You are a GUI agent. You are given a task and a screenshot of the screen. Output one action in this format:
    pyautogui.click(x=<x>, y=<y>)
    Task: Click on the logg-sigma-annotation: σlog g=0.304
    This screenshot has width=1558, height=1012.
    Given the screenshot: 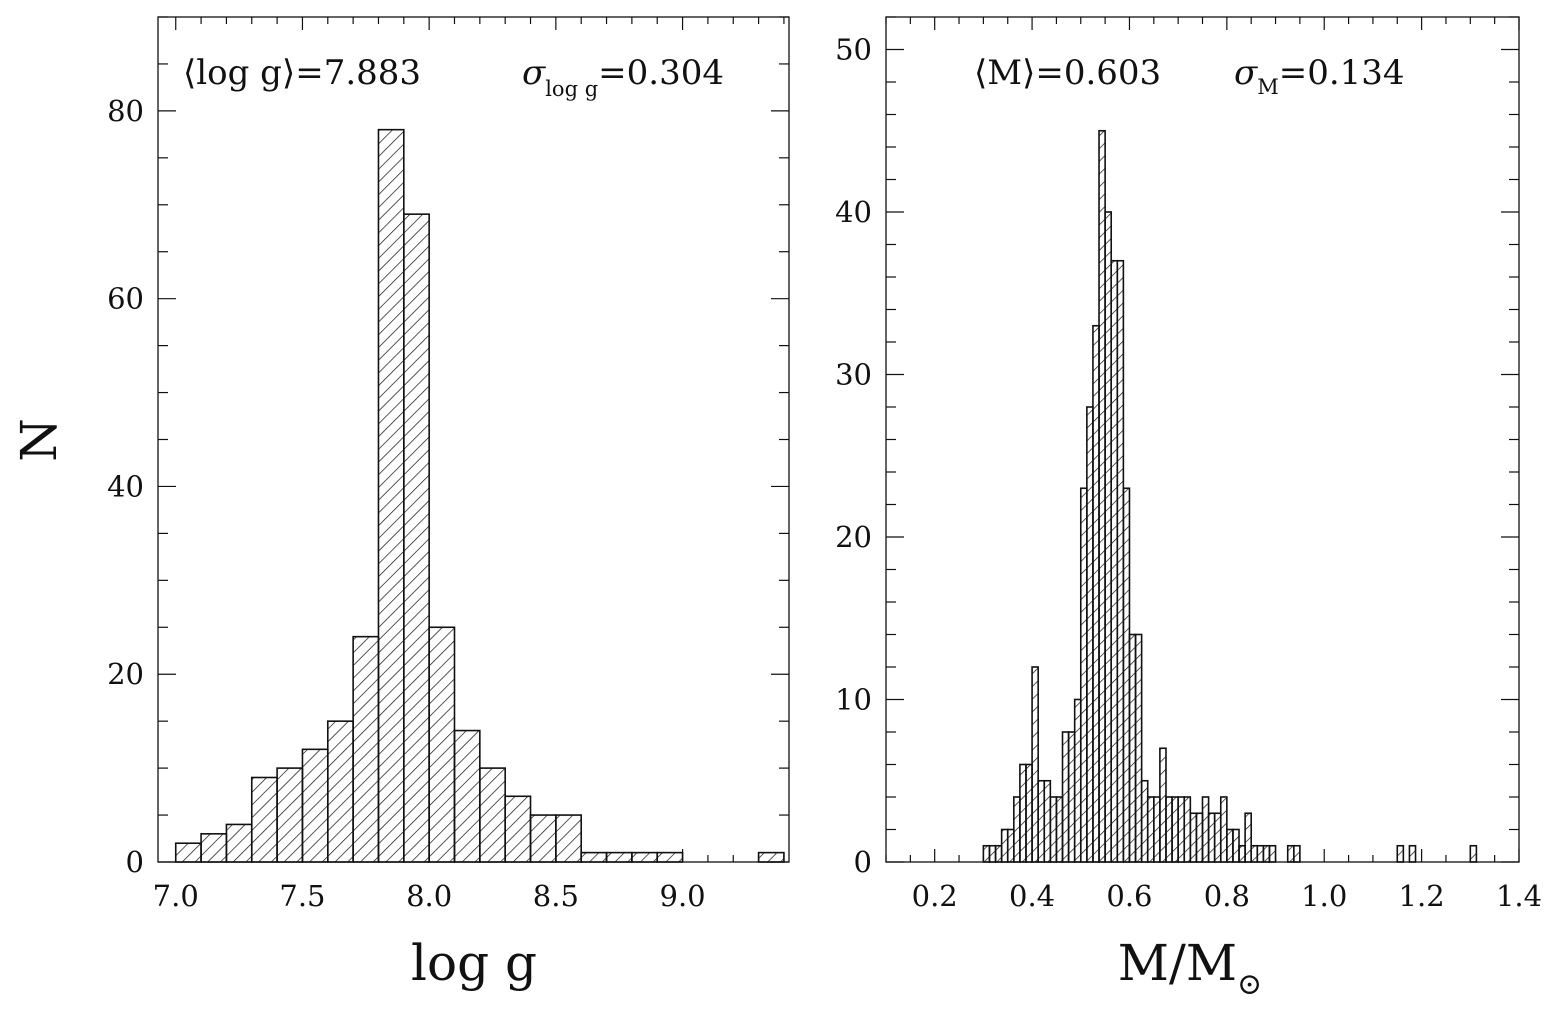 What is the action you would take?
    pyautogui.click(x=623, y=77)
    